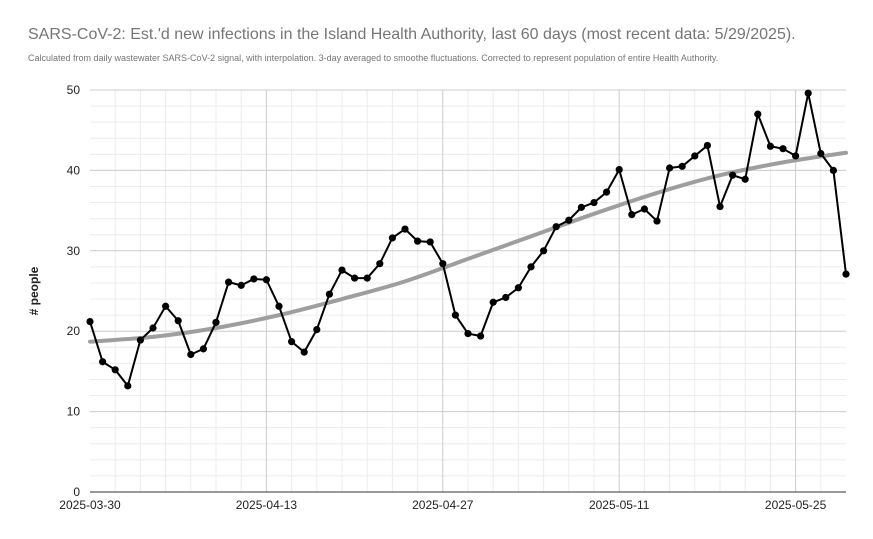  What do you see at coordinates (443, 505) in the screenshot?
I see `x-tick-label: 2025-04-27` at bounding box center [443, 505].